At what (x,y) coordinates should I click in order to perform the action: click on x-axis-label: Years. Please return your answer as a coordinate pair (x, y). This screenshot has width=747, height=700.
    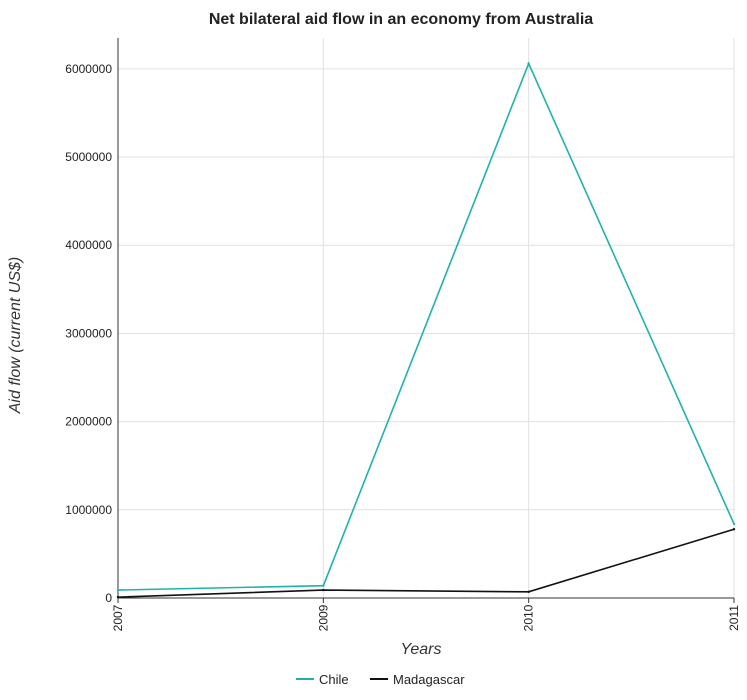
    Looking at the image, I should click on (421, 649).